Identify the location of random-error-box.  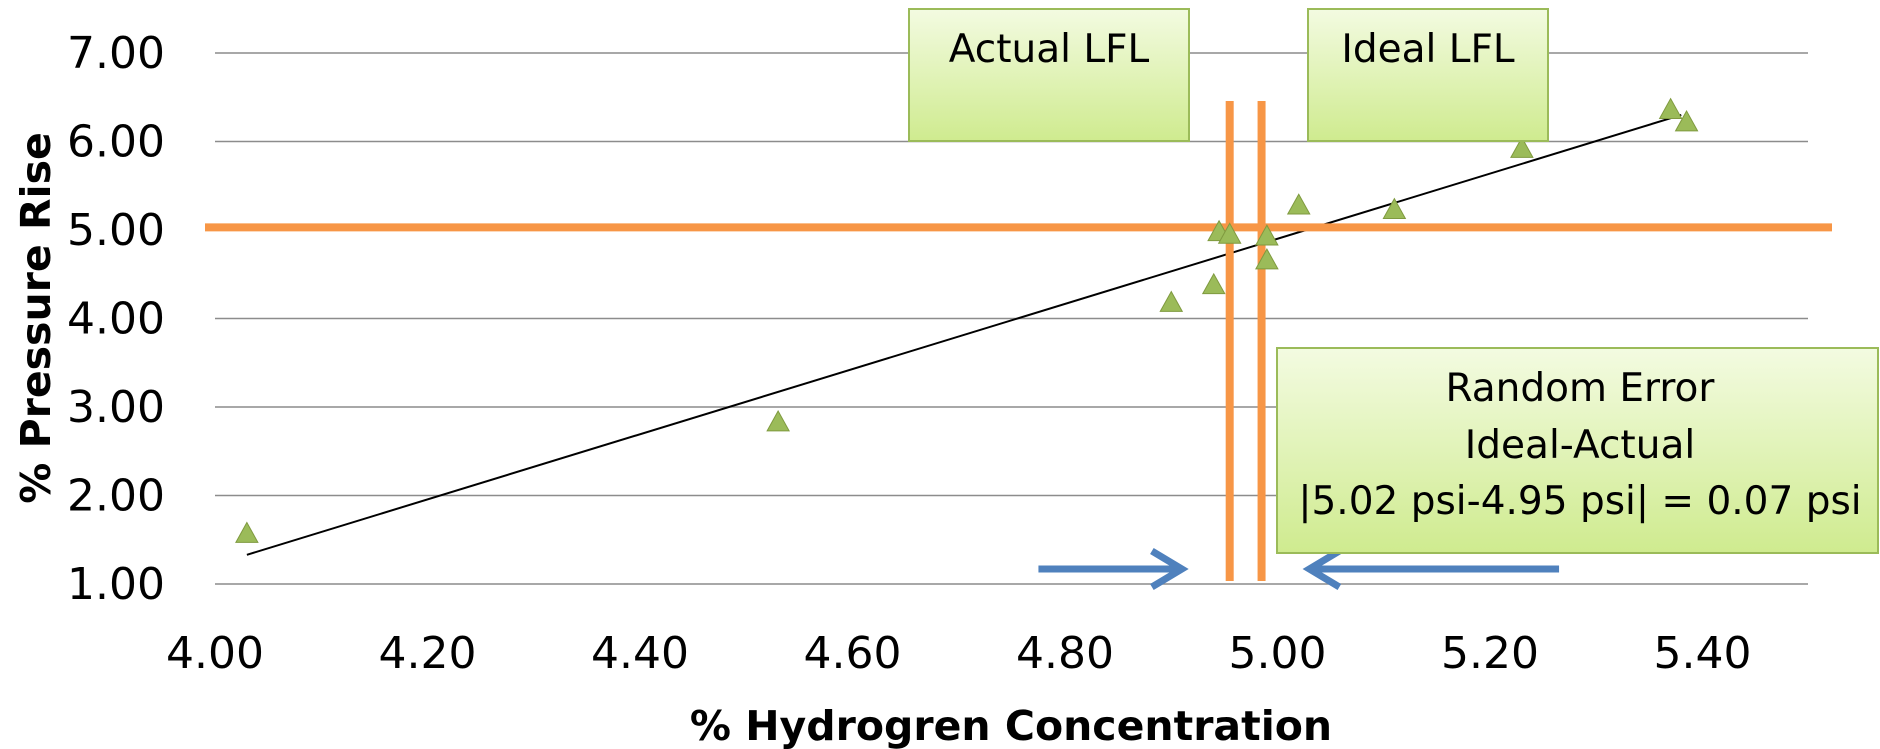
(1577, 450).